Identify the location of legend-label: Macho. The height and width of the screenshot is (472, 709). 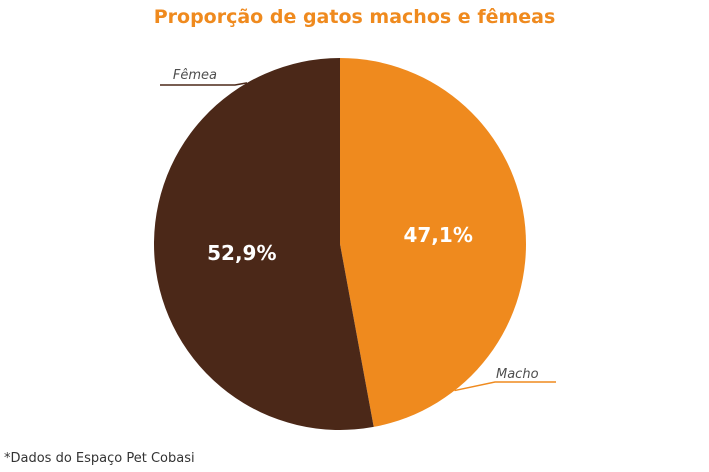
(517, 374).